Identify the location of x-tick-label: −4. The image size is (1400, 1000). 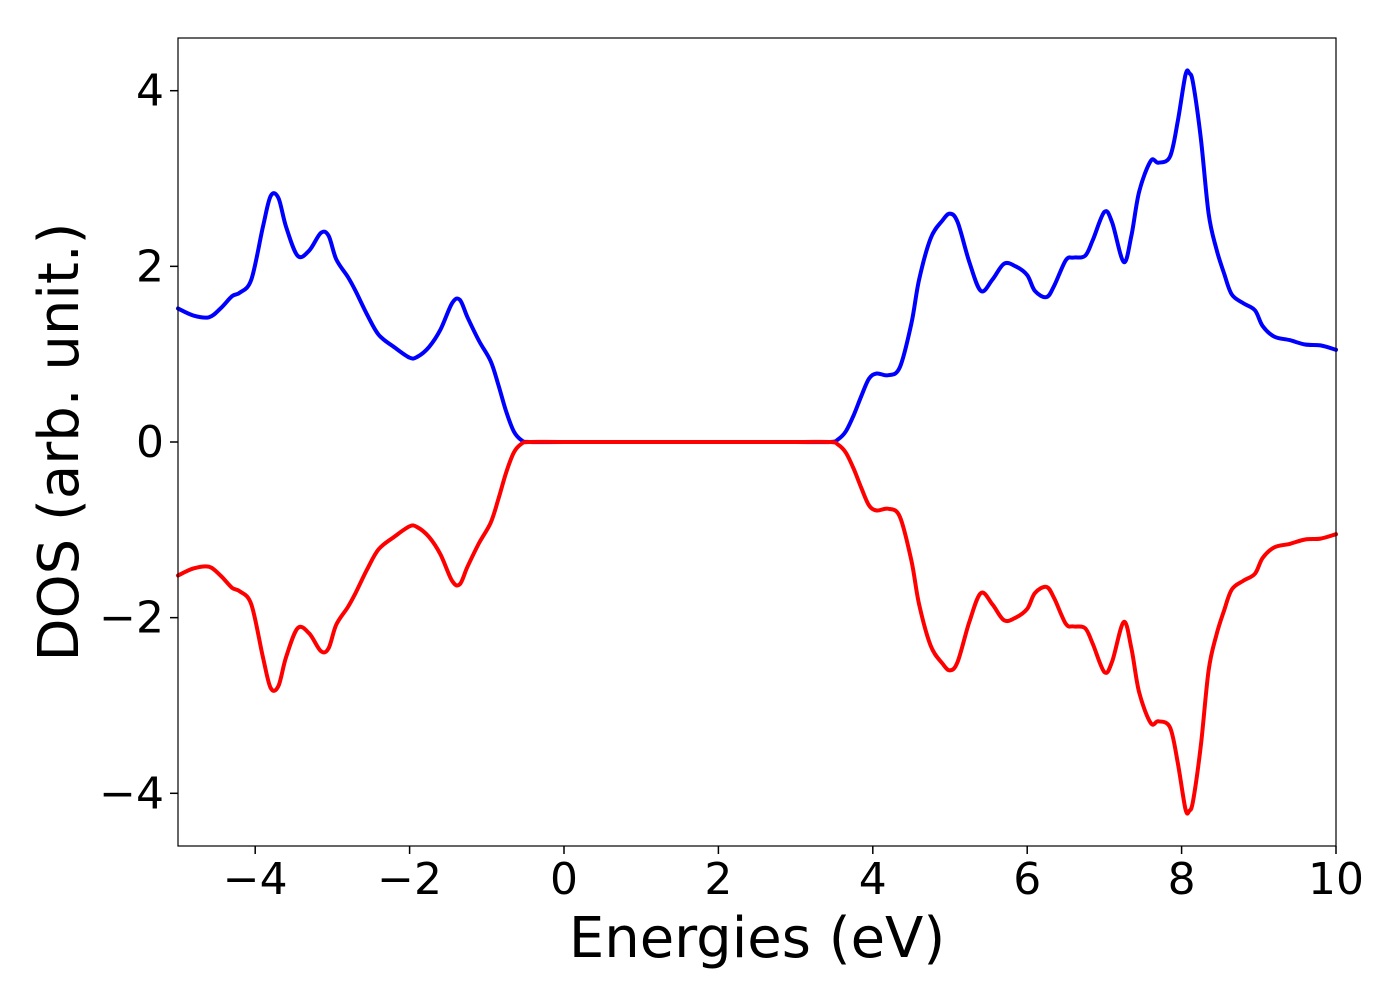
(255, 879).